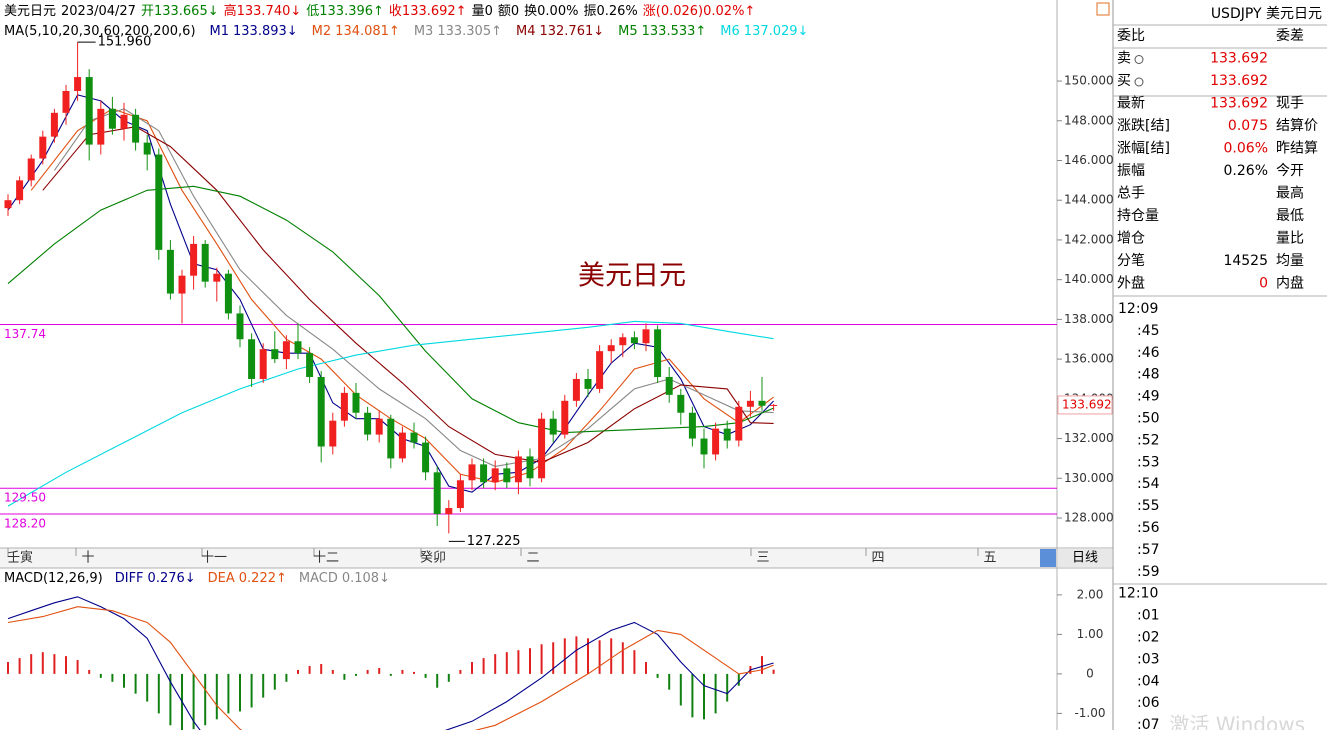 The width and height of the screenshot is (1327, 730). What do you see at coordinates (265, 31) in the screenshot?
I see `ma-value: 133.893↓` at bounding box center [265, 31].